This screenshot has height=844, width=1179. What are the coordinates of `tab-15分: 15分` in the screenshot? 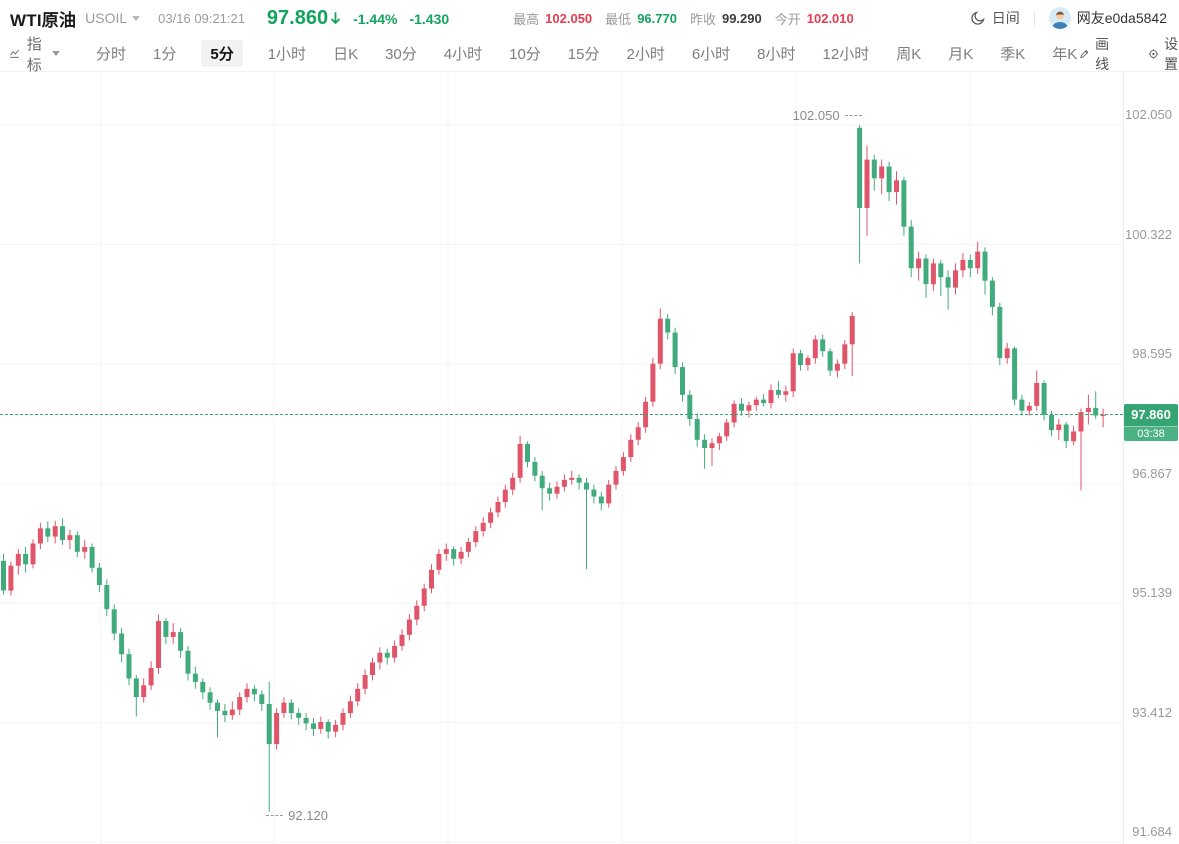 It's located at (583, 54).